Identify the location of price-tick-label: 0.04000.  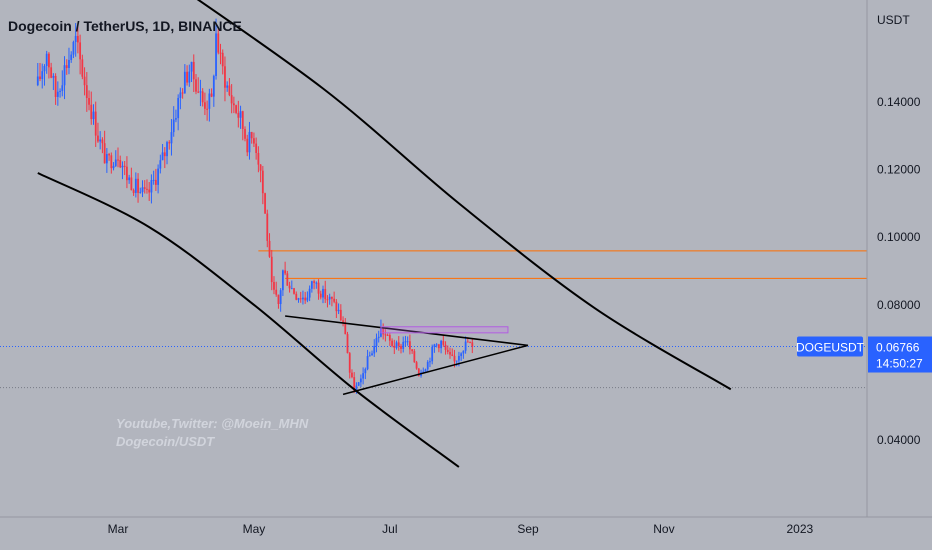
(899, 440).